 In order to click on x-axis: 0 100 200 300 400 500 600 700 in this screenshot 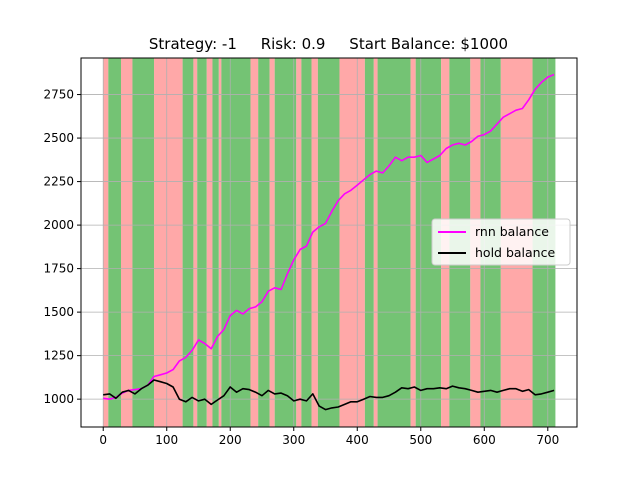, I will do `click(329, 437)`.